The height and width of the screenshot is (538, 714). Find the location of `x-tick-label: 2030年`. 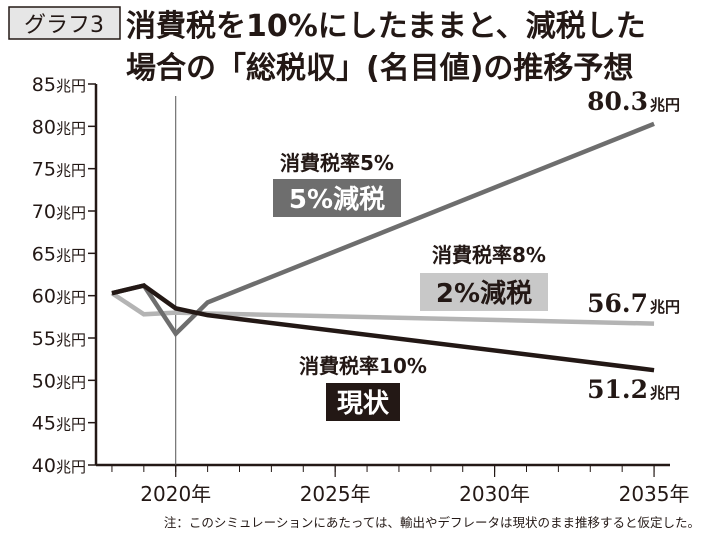

x-tick-label: 2030年 is located at coordinates (494, 494).